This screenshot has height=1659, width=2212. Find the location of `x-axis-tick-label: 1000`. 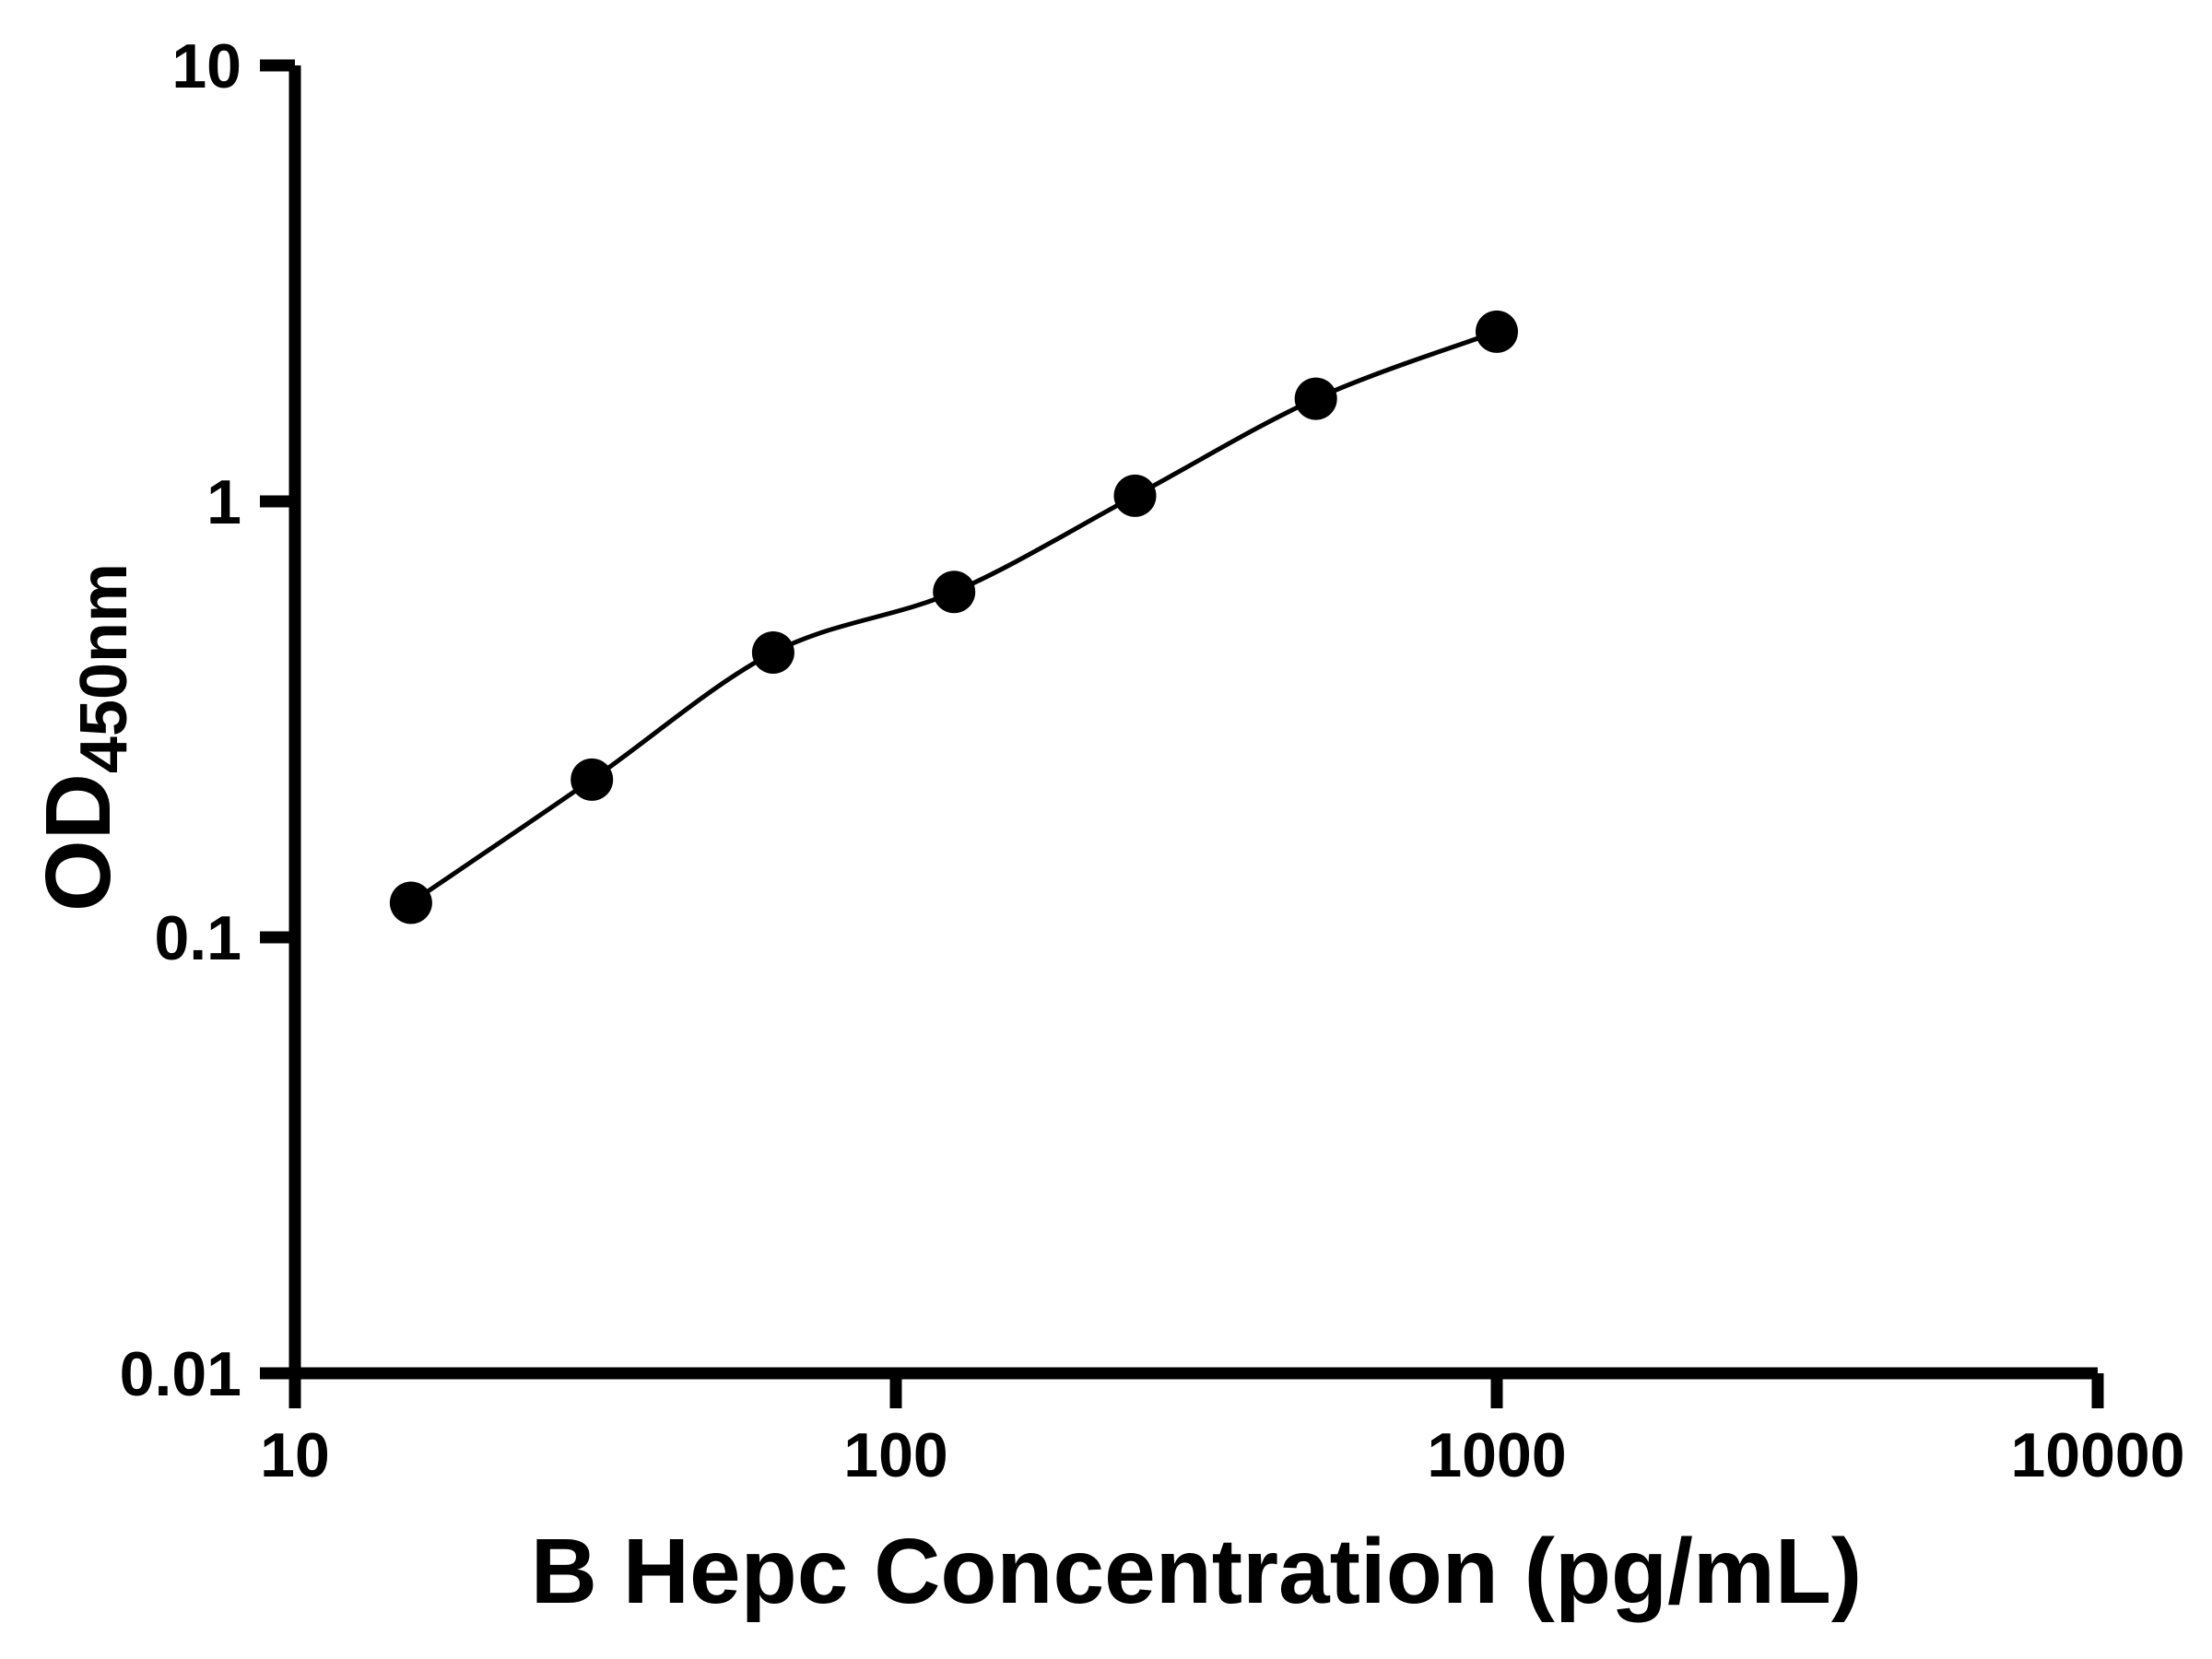

x-axis-tick-label: 1000 is located at coordinates (1496, 1455).